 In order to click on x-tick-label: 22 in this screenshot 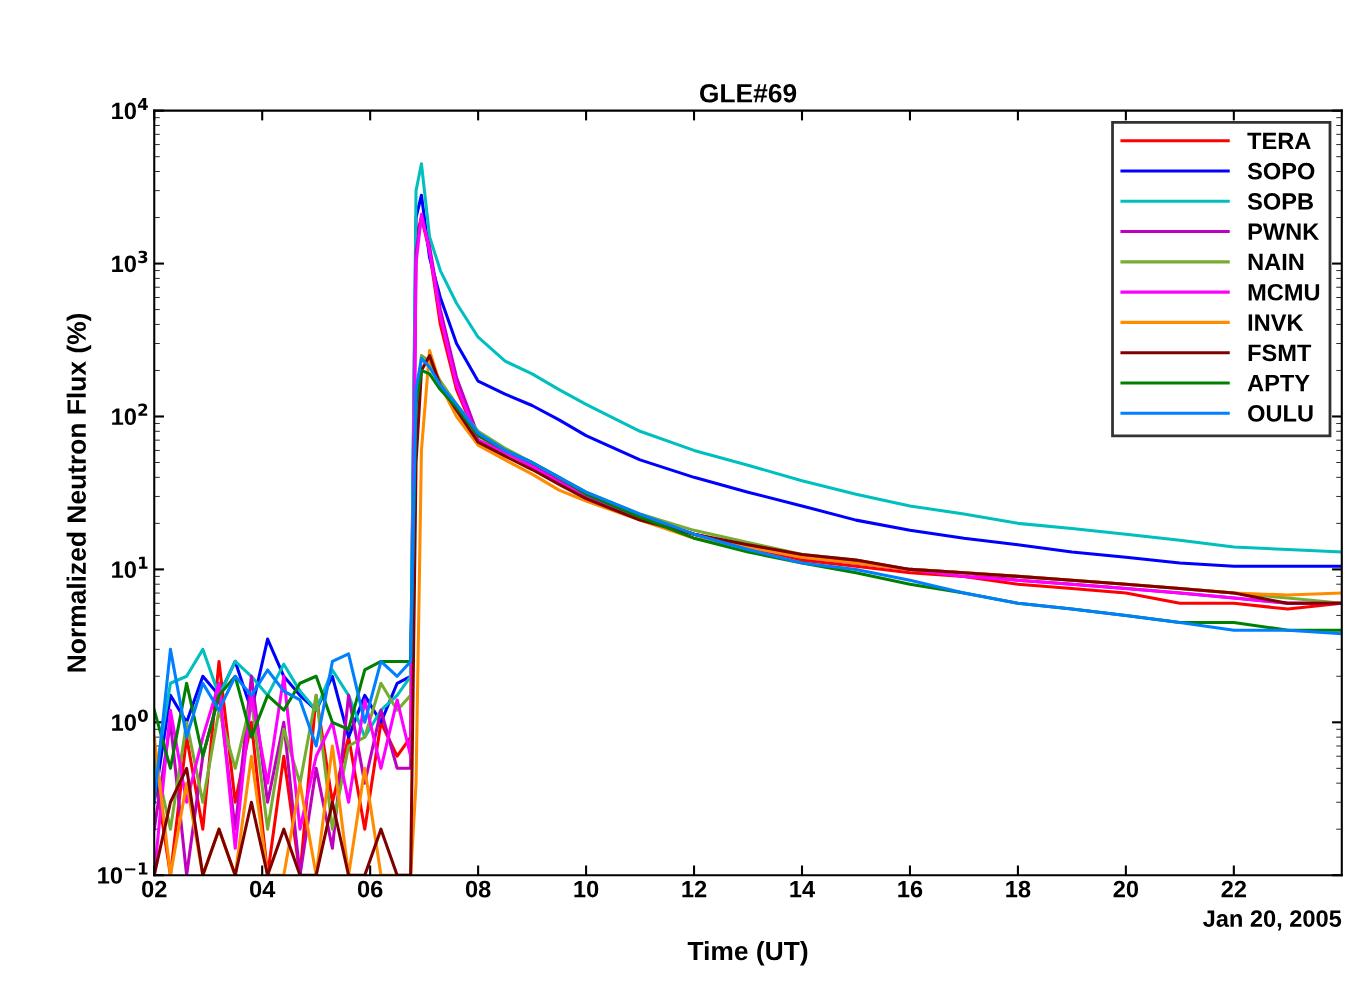, I will do `click(1234, 889)`.